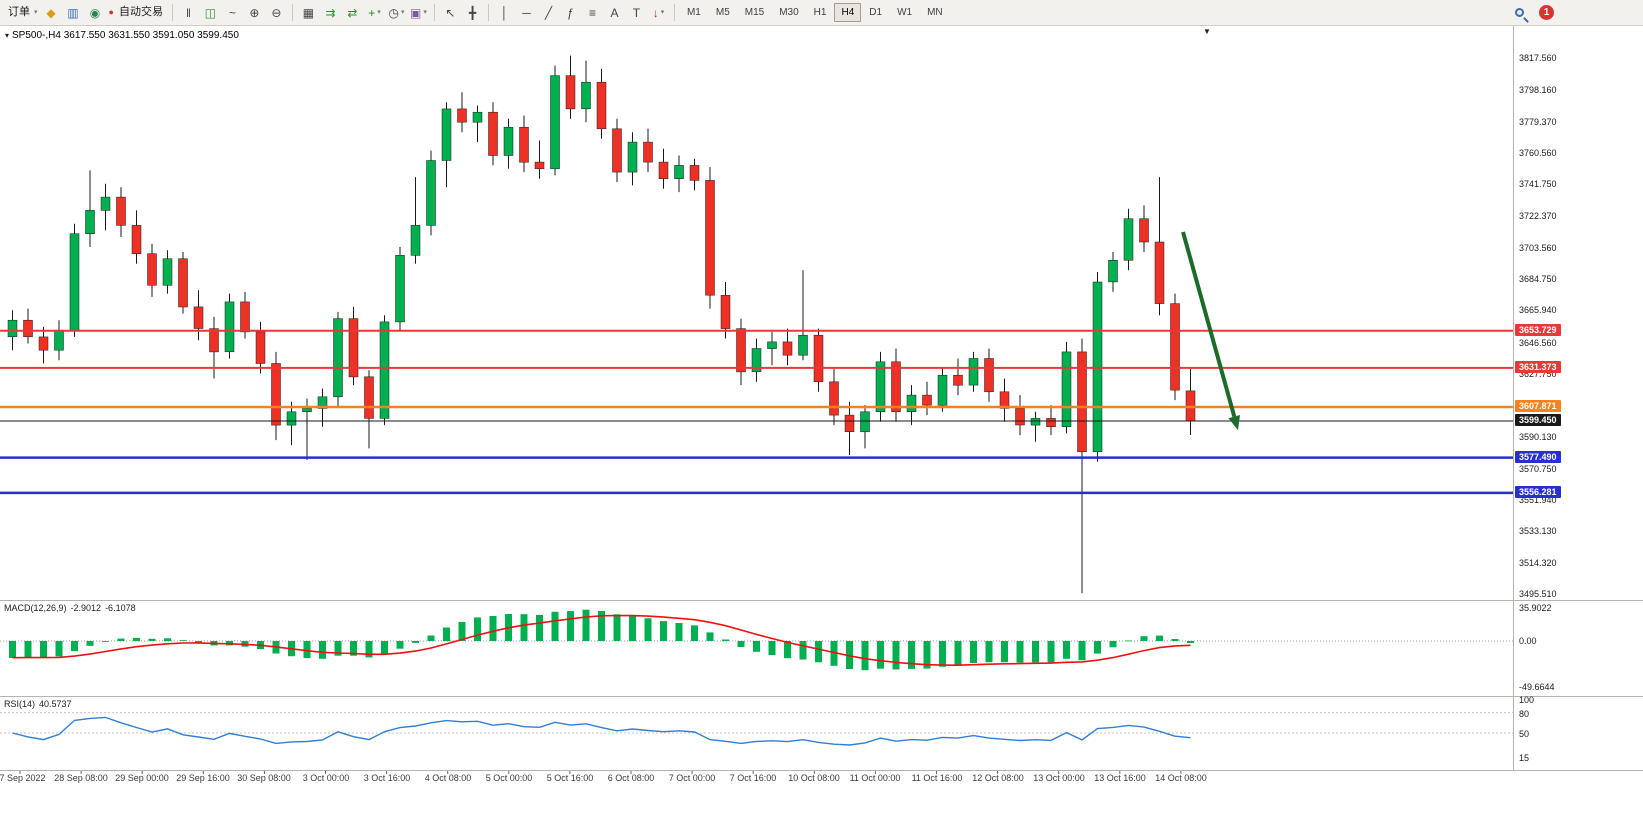 The width and height of the screenshot is (1643, 821). I want to click on search-icon, so click(1519, 13).